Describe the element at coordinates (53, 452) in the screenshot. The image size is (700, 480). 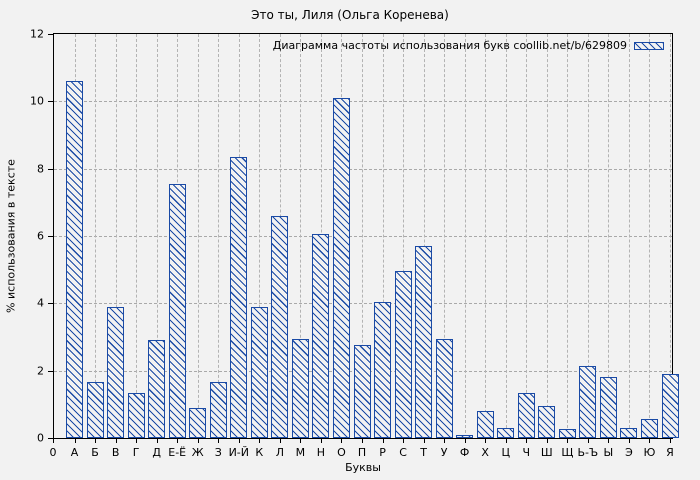
I see `x-tick-label: 0` at that location.